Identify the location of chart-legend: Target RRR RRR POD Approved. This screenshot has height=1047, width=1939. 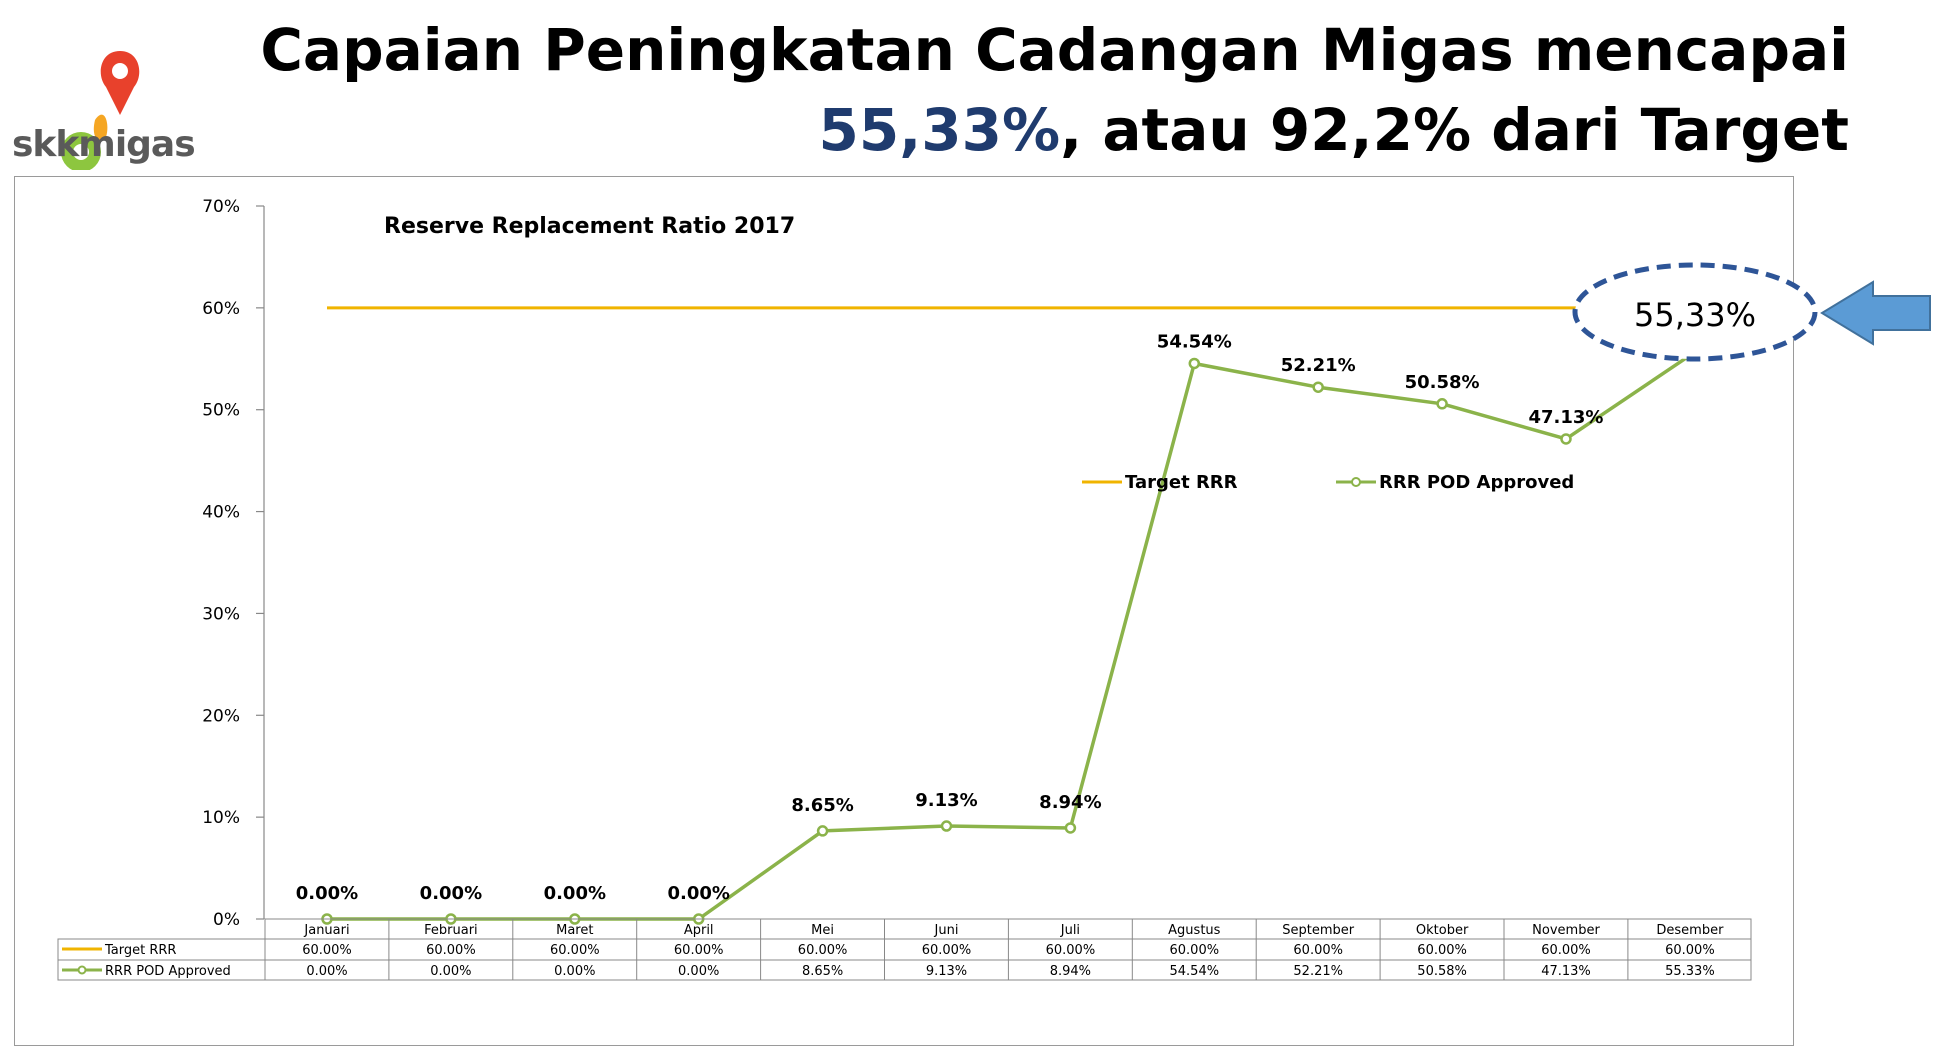
(1328, 482).